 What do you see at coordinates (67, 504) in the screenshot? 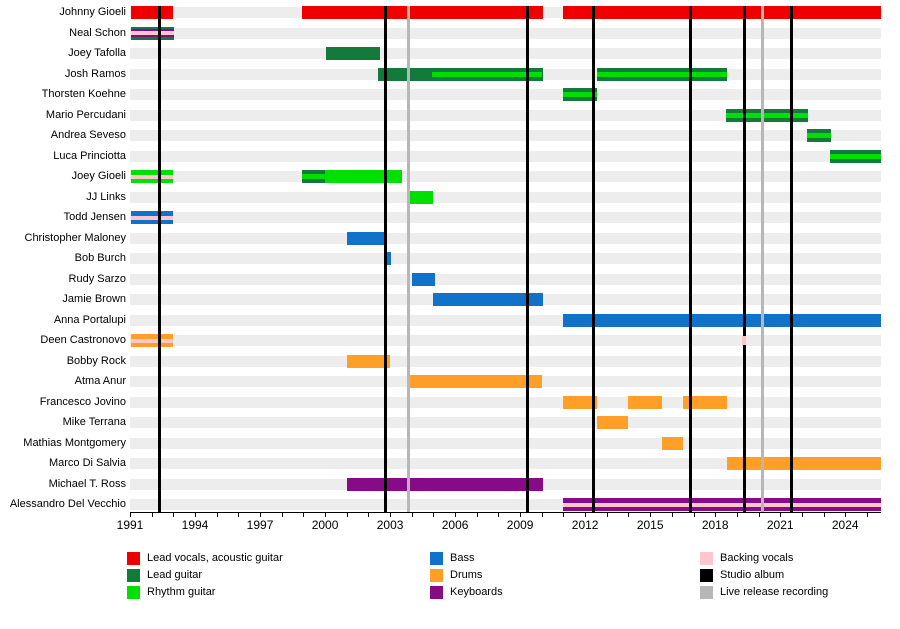
I see `member-label: Alessandro Del Vecchio` at bounding box center [67, 504].